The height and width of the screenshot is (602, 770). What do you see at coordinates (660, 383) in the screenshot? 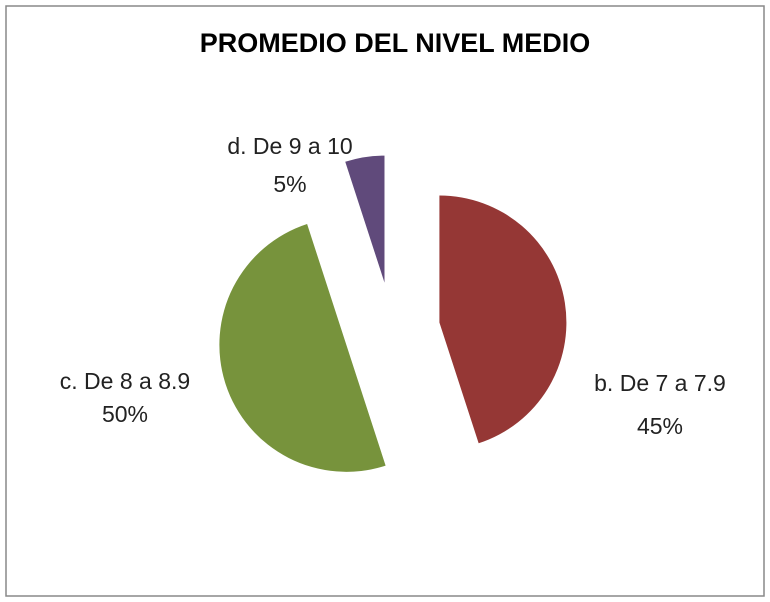
I see `slice-label: b. De 7 a 7.9` at bounding box center [660, 383].